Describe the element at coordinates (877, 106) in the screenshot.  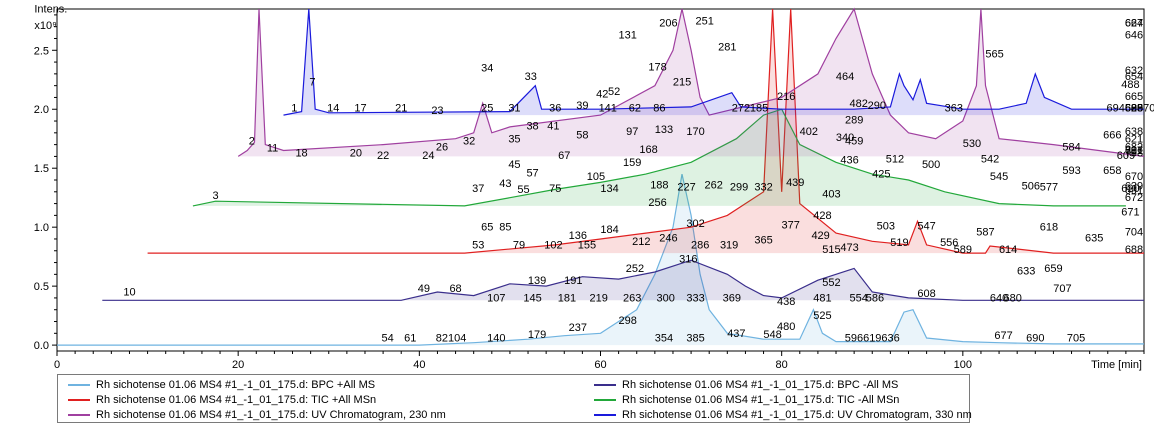
I see `peak-label: 290` at that location.